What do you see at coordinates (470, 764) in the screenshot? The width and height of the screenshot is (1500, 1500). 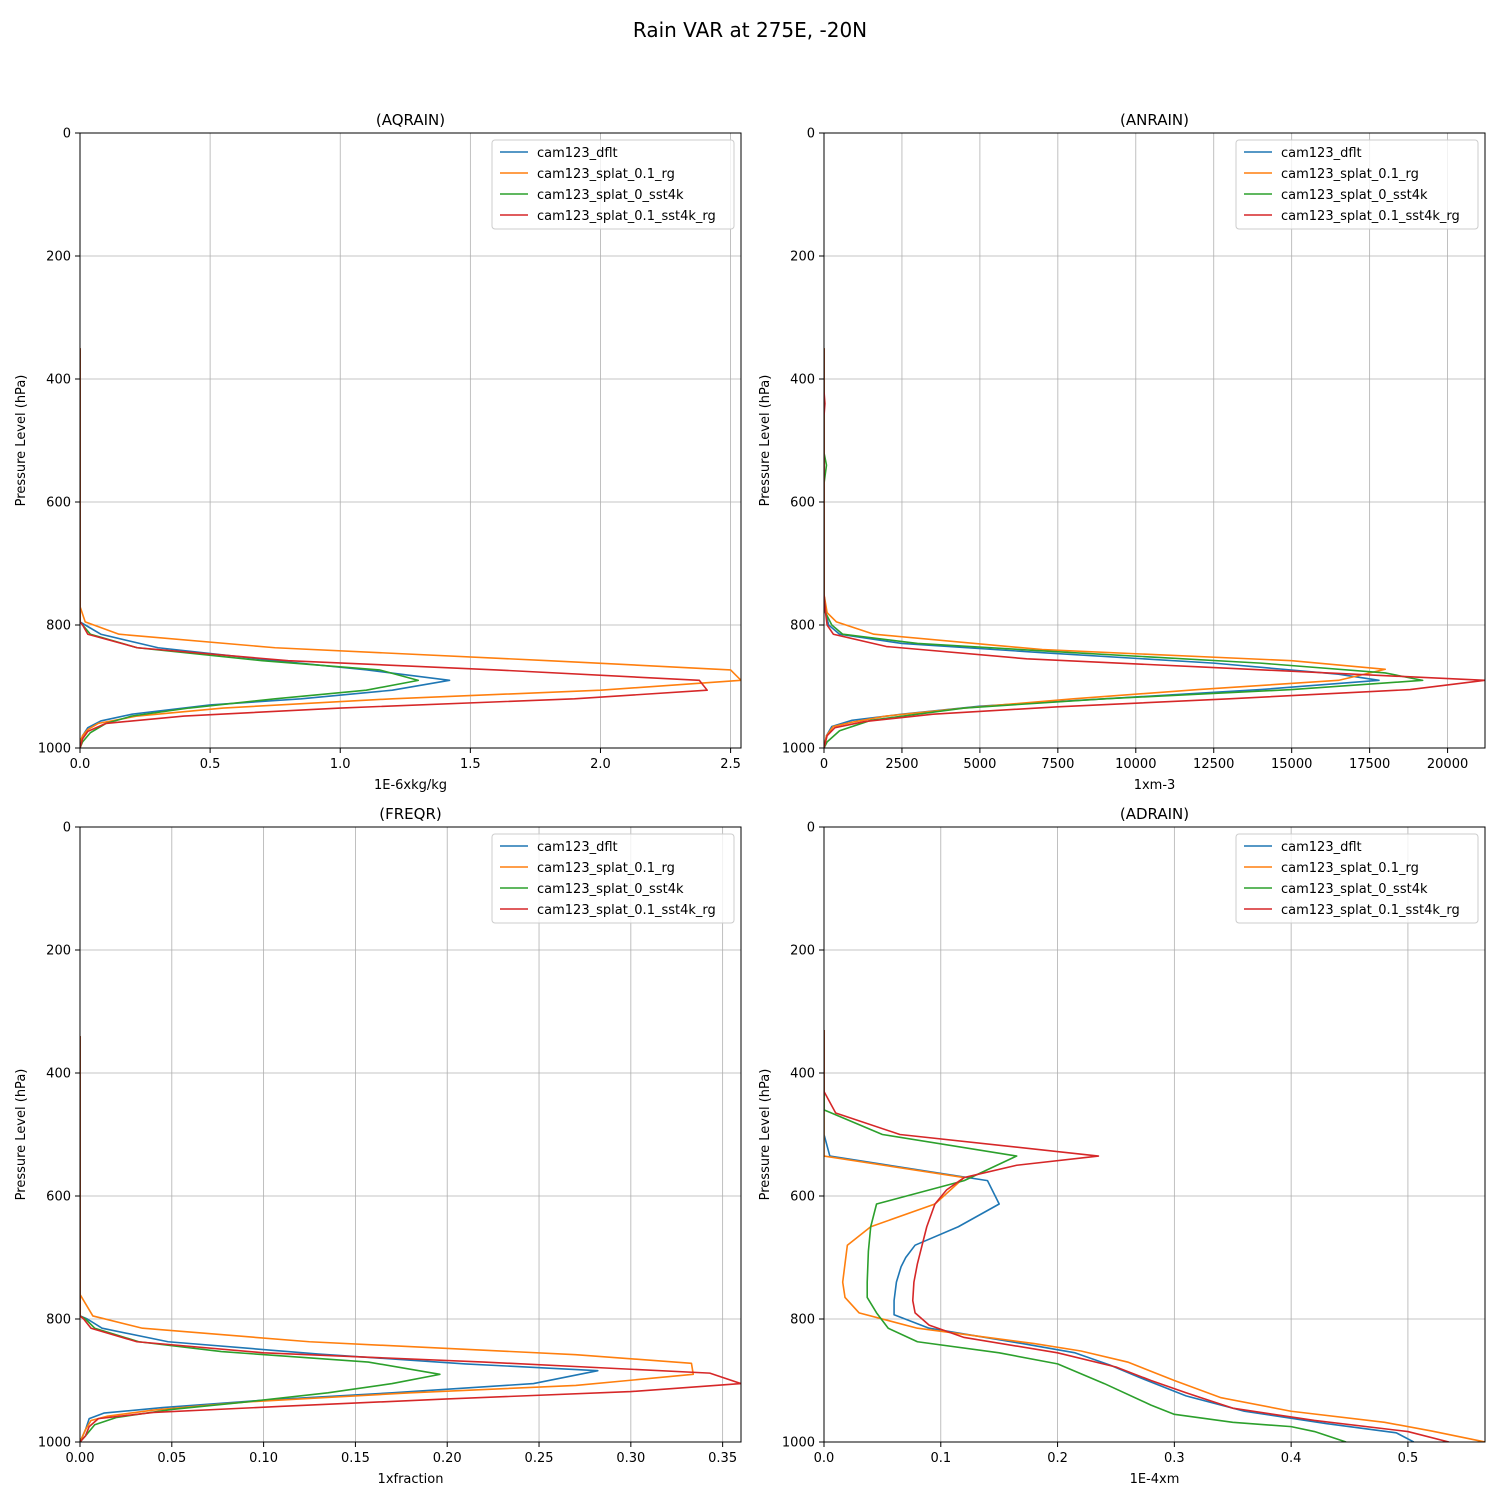 I see `x-tick-label: 1.5` at bounding box center [470, 764].